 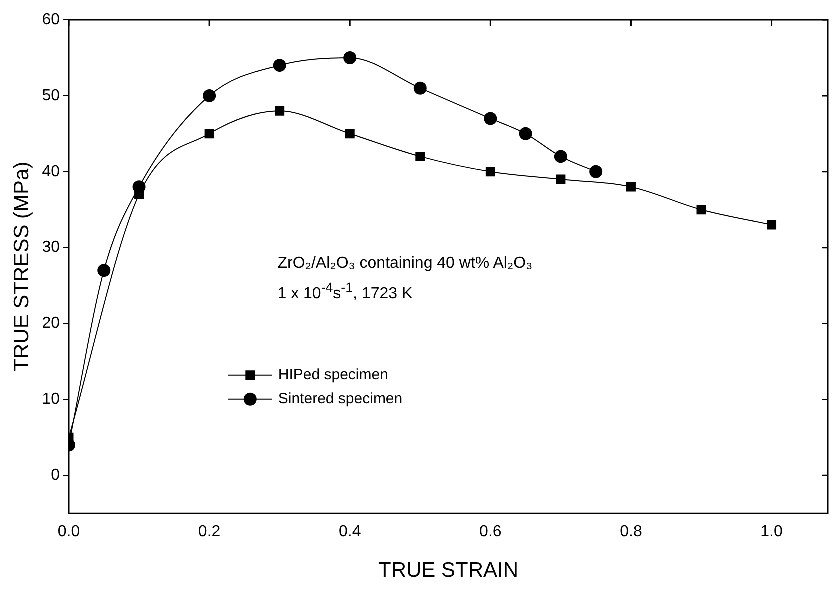 What do you see at coordinates (631, 532) in the screenshot?
I see `x-tick-label: 0.8` at bounding box center [631, 532].